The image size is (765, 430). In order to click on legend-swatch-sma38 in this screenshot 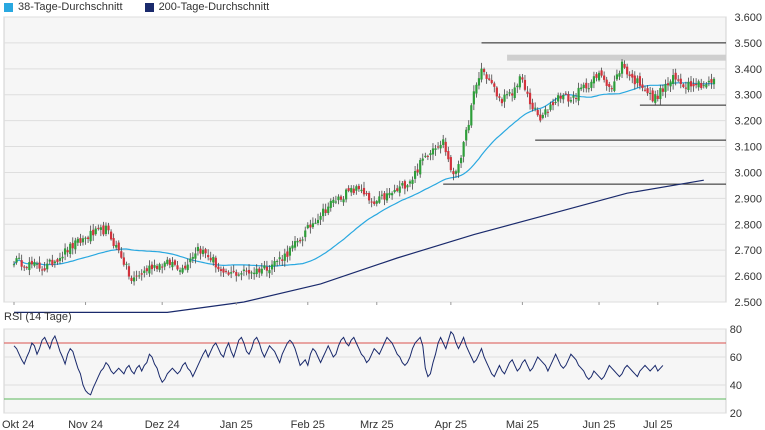, I will do `click(8, 7)`.